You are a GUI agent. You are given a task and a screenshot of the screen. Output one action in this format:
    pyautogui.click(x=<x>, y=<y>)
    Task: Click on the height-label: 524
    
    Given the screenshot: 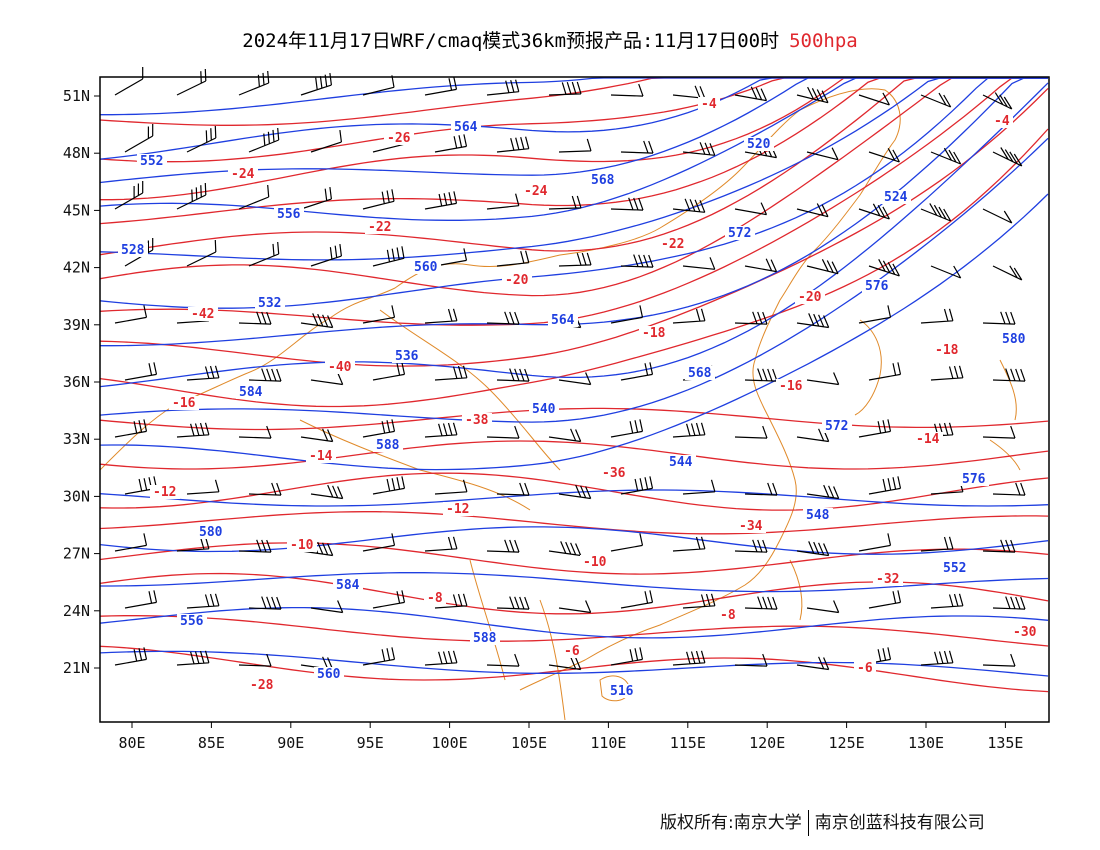 What is the action you would take?
    pyautogui.click(x=896, y=197)
    